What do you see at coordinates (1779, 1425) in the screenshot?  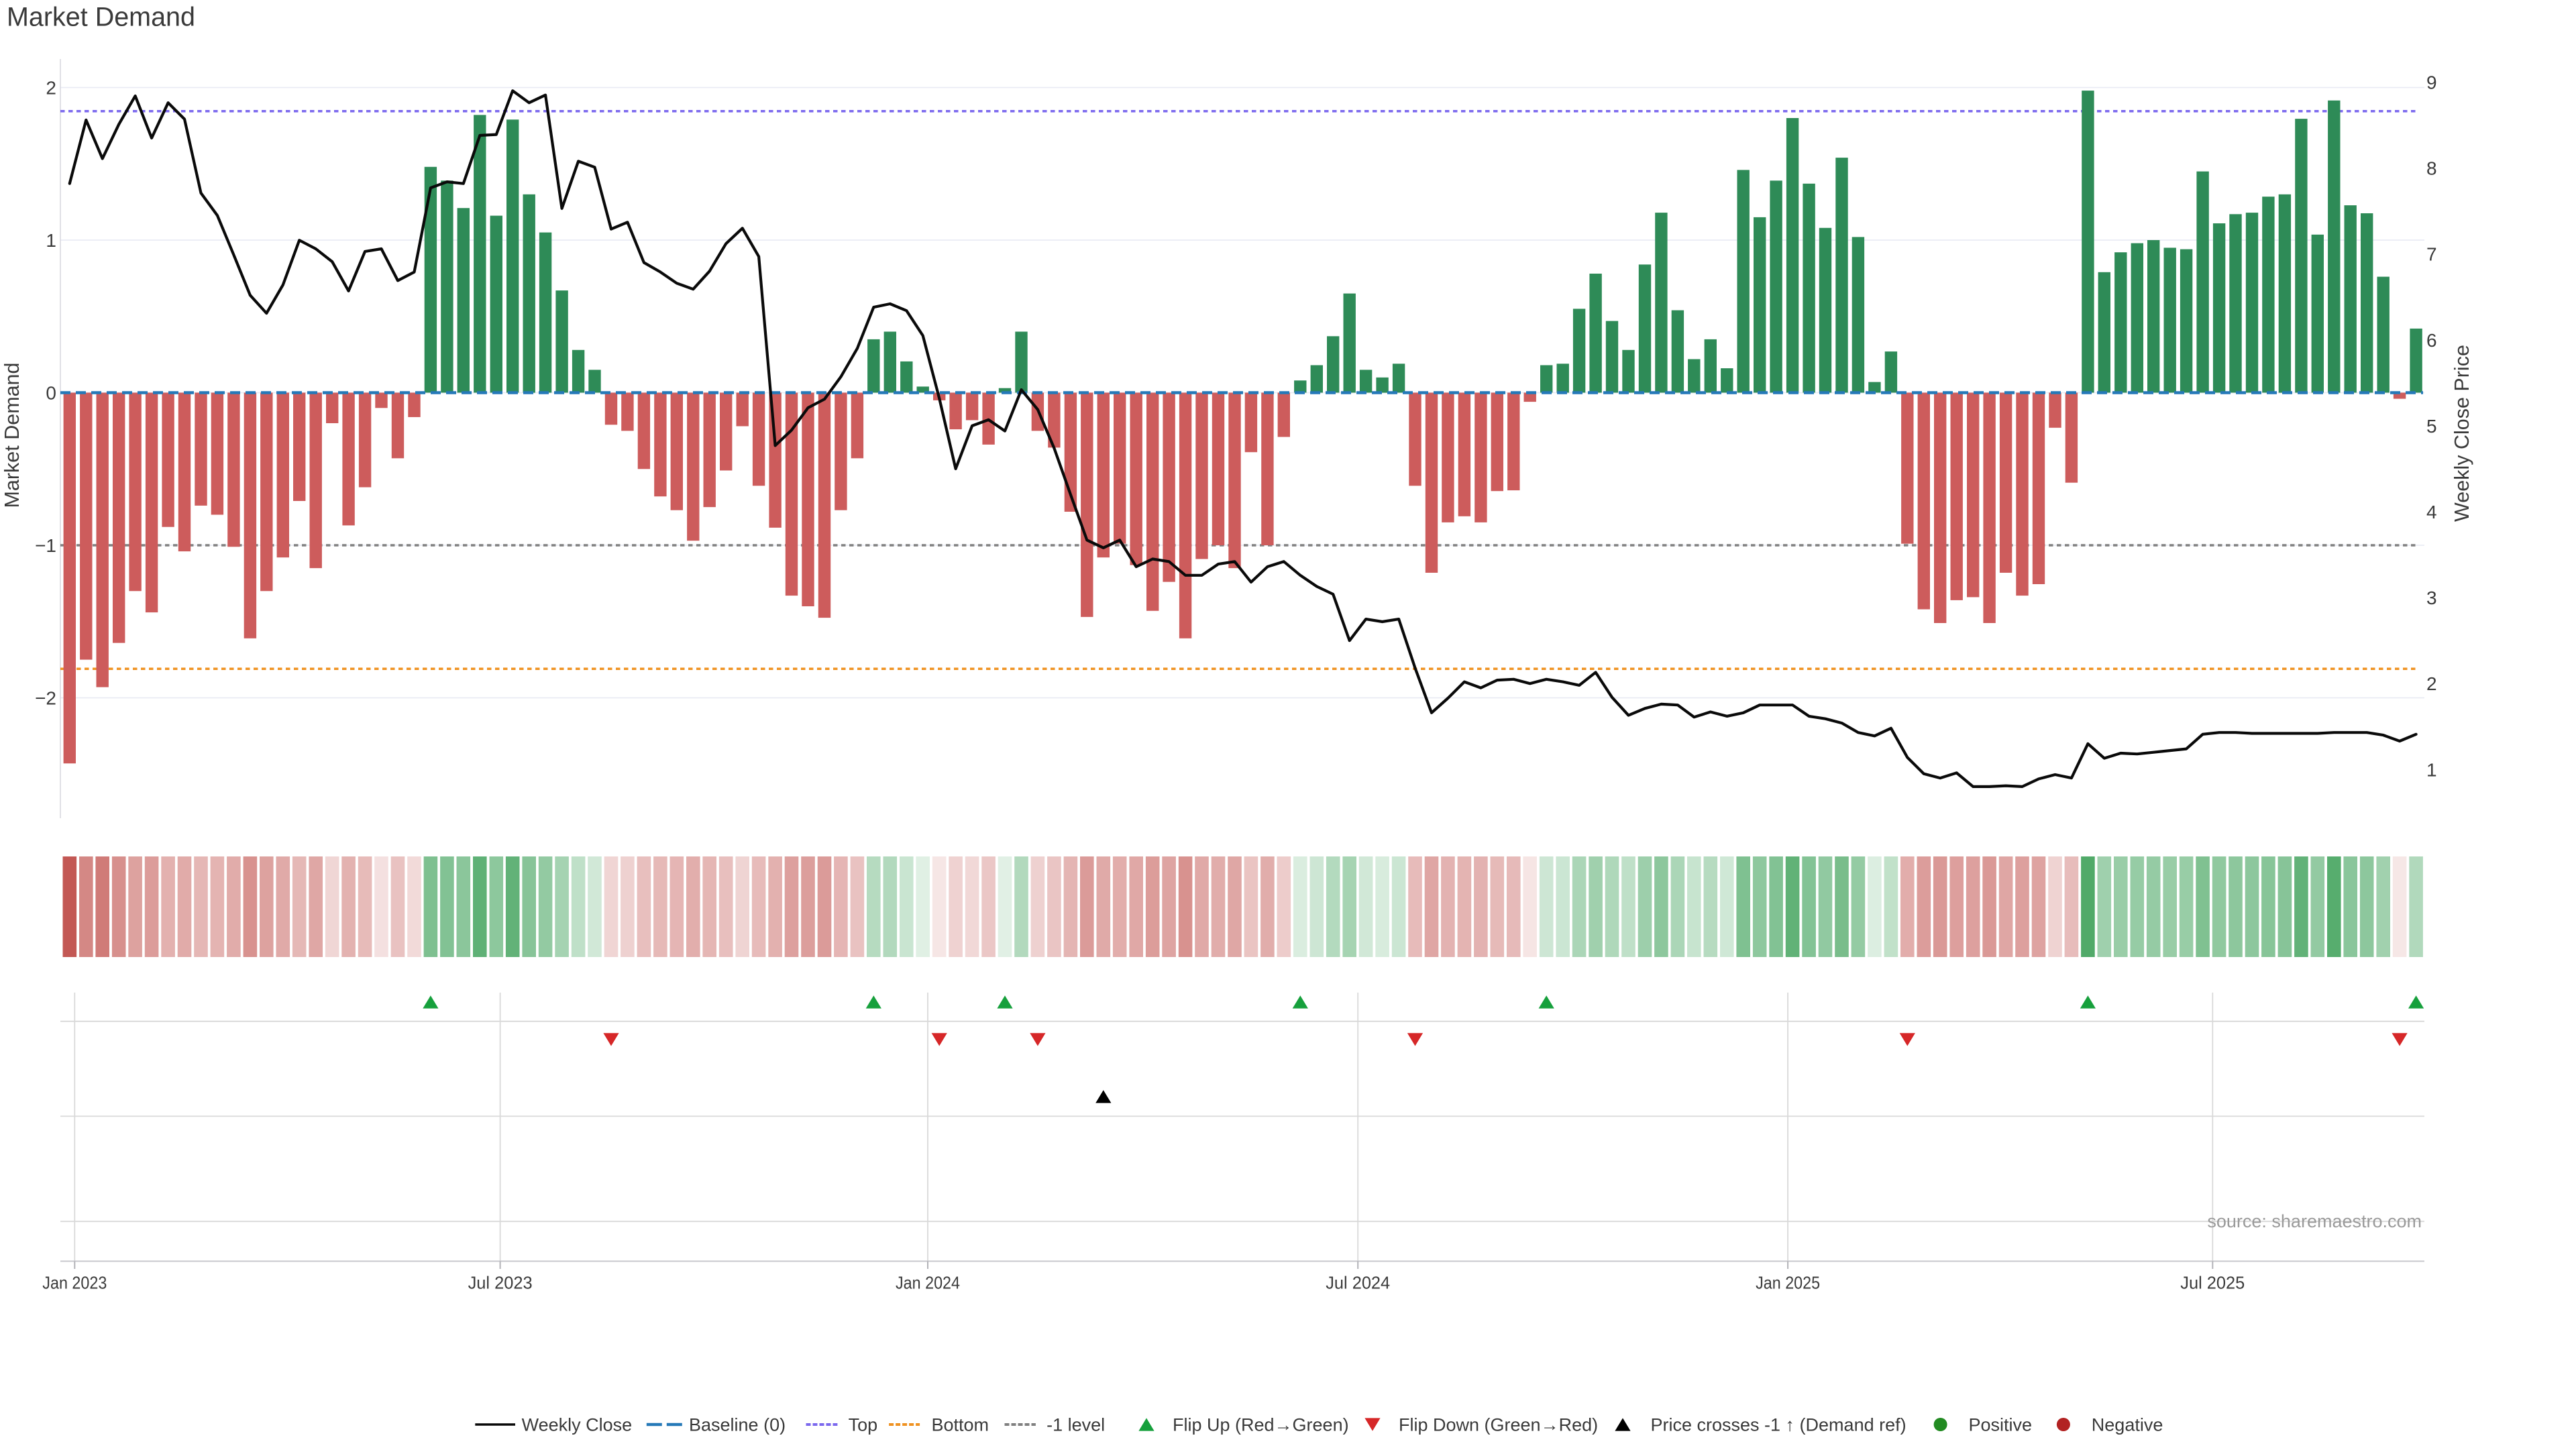 I see `svg-text:Price crosses -1 ↑ (Demand ref: Price crosses -1 ↑ (Demand ref)` at bounding box center [1779, 1425].